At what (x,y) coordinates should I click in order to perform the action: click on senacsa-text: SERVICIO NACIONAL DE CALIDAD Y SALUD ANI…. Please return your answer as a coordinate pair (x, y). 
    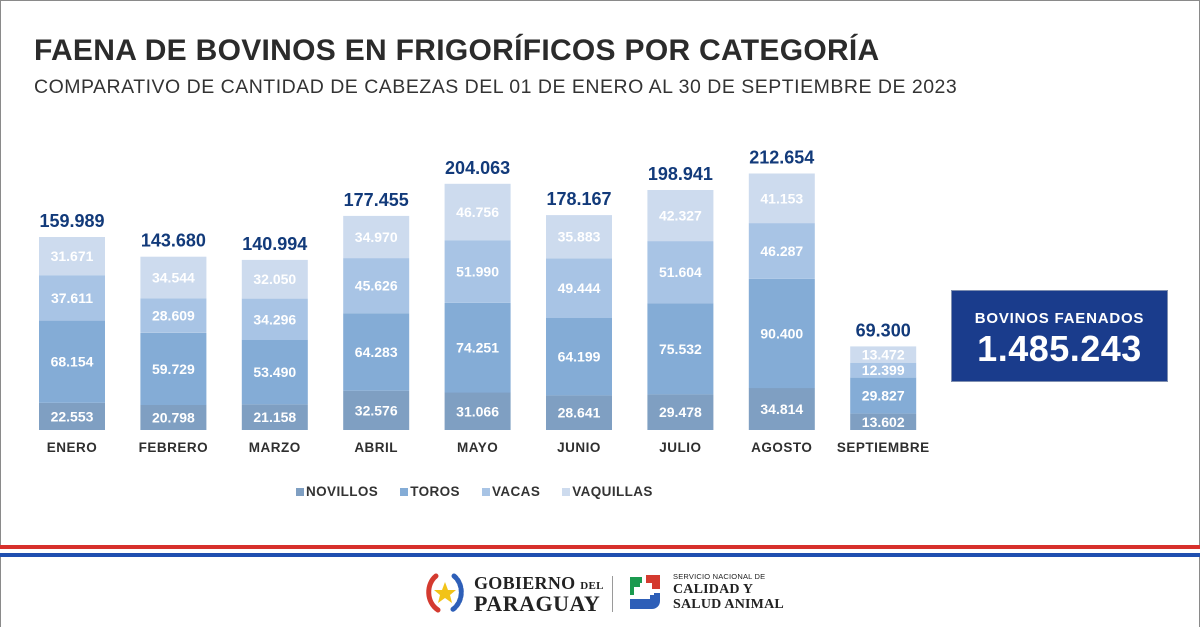
    Looking at the image, I should click on (728, 592).